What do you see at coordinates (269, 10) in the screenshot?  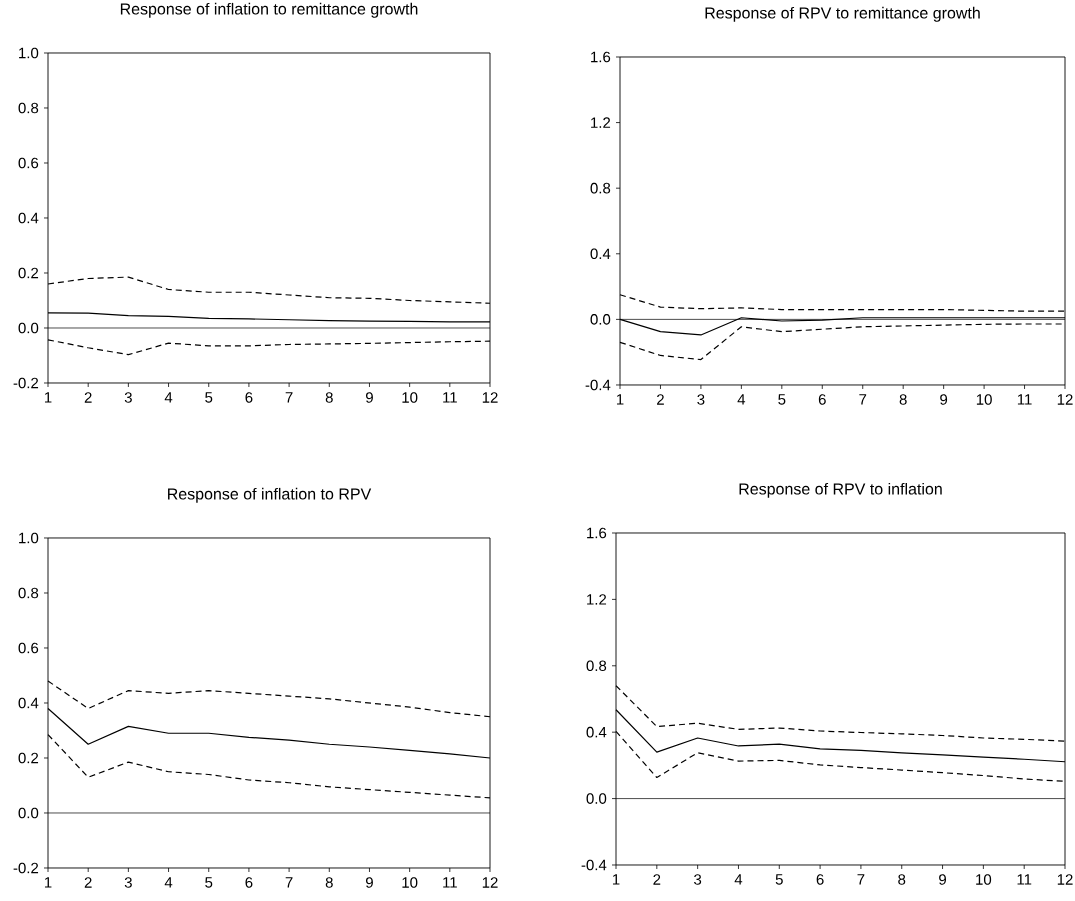 I see `chart-title: Response of inflation to remittance growth` at bounding box center [269, 10].